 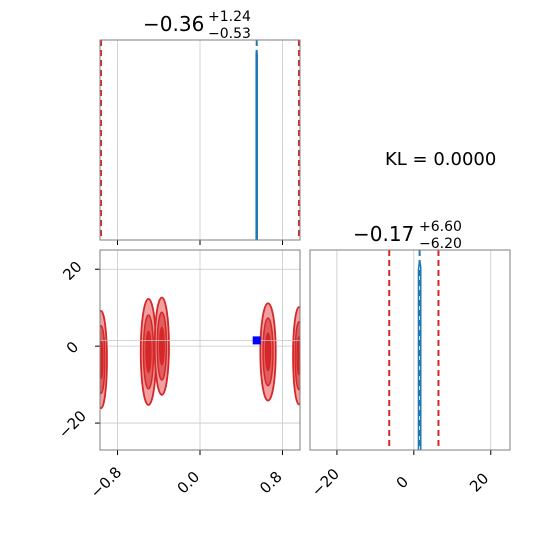 What do you see at coordinates (189, 483) in the screenshot?
I see `tick-label-joint-x-1: 0.0` at bounding box center [189, 483].